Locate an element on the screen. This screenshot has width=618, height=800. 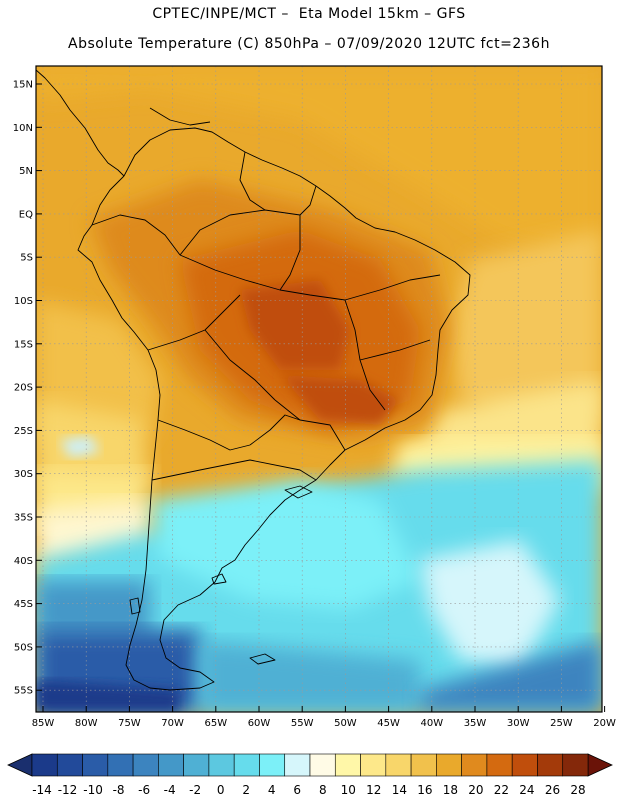
colorbar-label: 14 is located at coordinates (399, 790).